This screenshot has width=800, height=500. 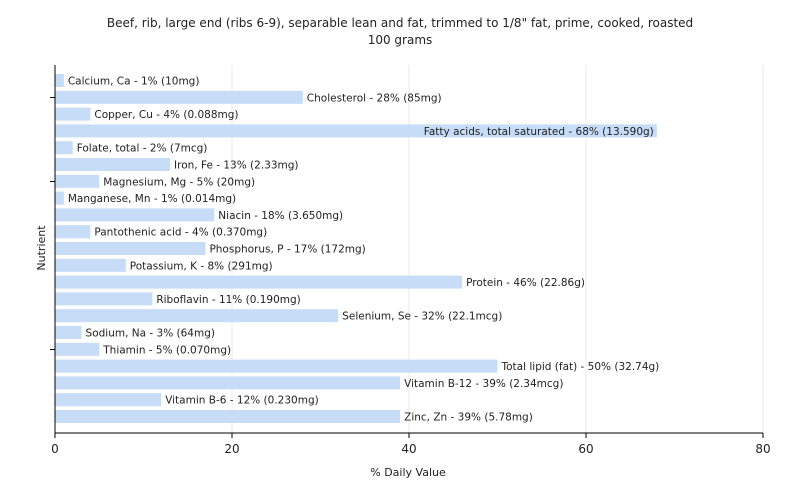 I want to click on bar-label: Vitamin B-6 - 12% (0.230mg), so click(x=242, y=401).